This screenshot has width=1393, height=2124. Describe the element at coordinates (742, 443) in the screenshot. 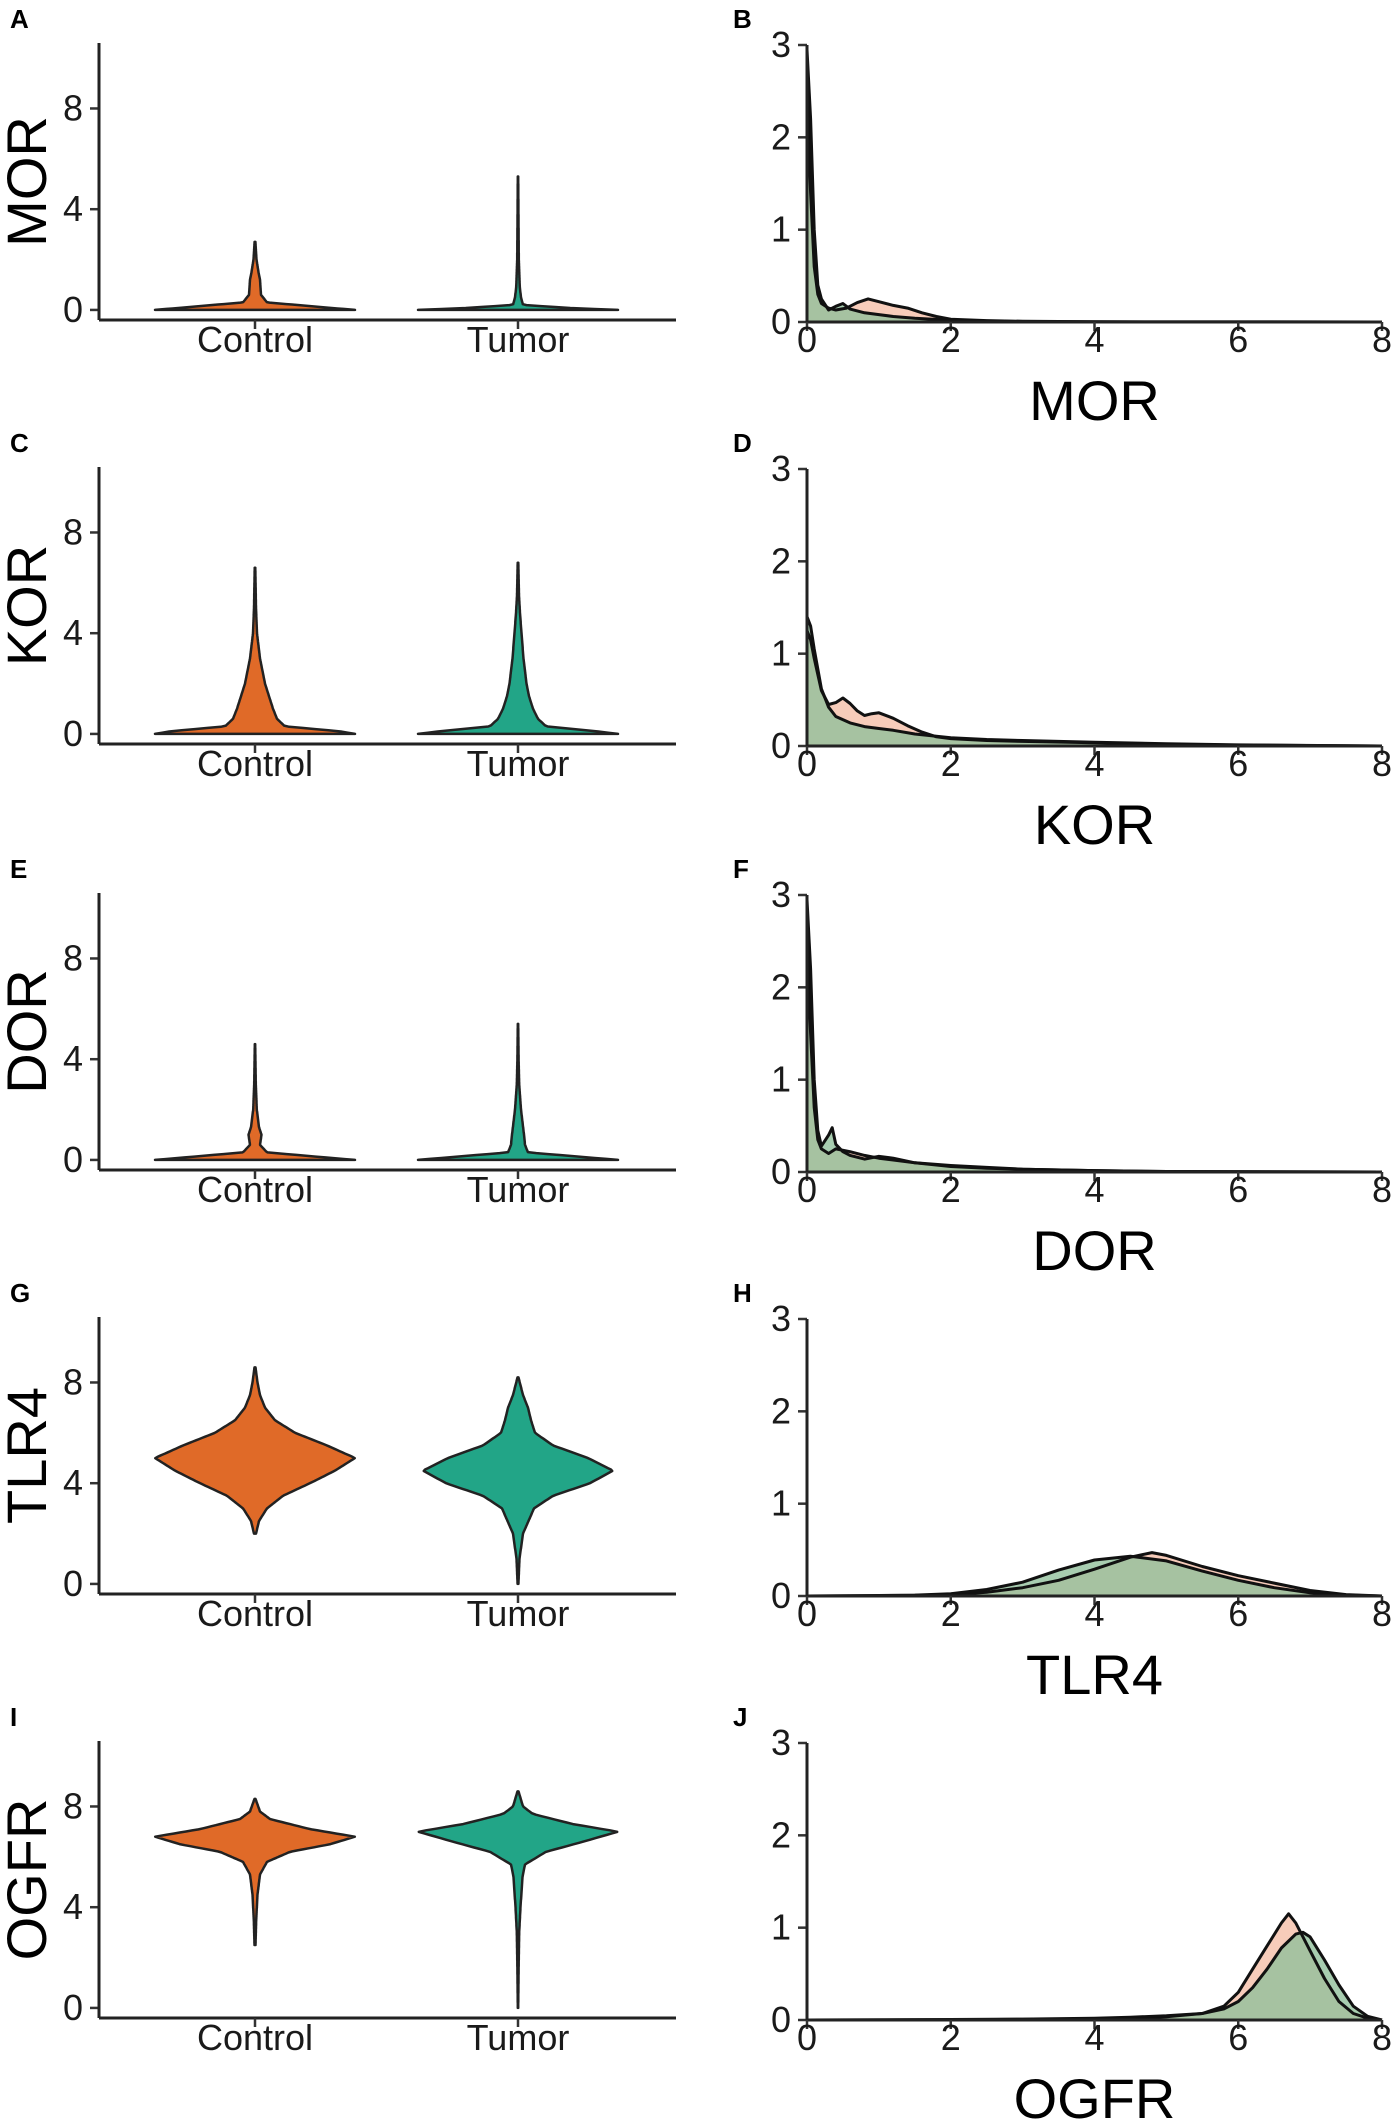

I see `panel-letter: D` at that location.